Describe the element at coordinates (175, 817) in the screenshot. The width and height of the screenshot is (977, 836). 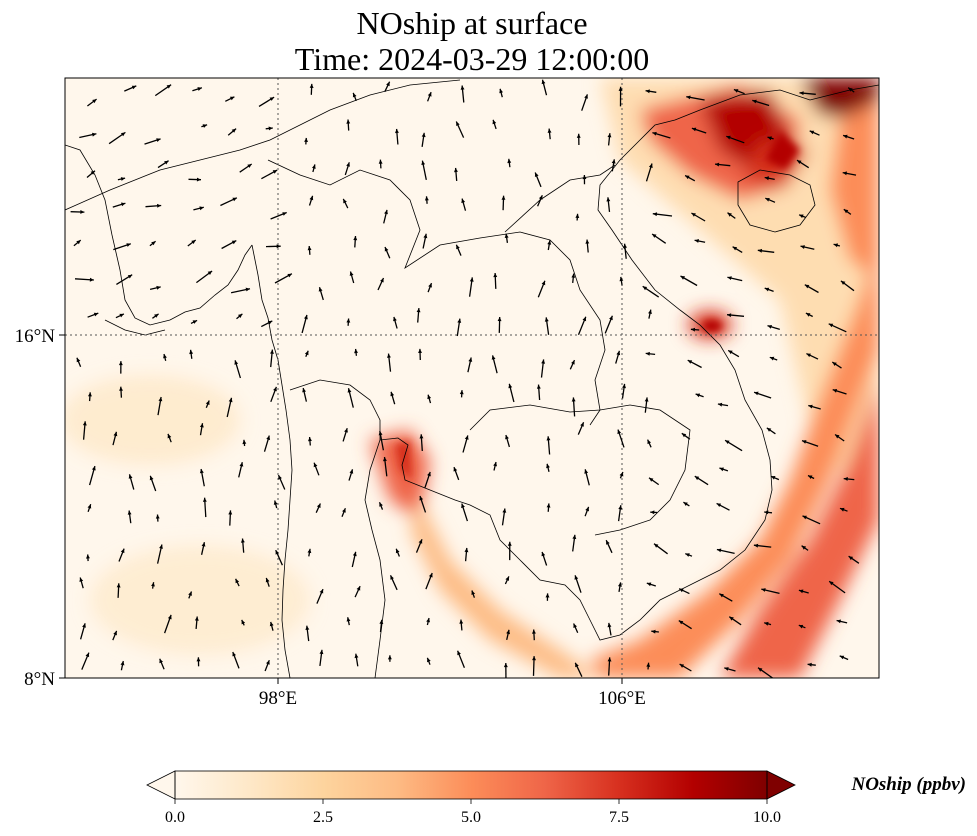
I see `colorbar-tick-0: 0.0` at that location.